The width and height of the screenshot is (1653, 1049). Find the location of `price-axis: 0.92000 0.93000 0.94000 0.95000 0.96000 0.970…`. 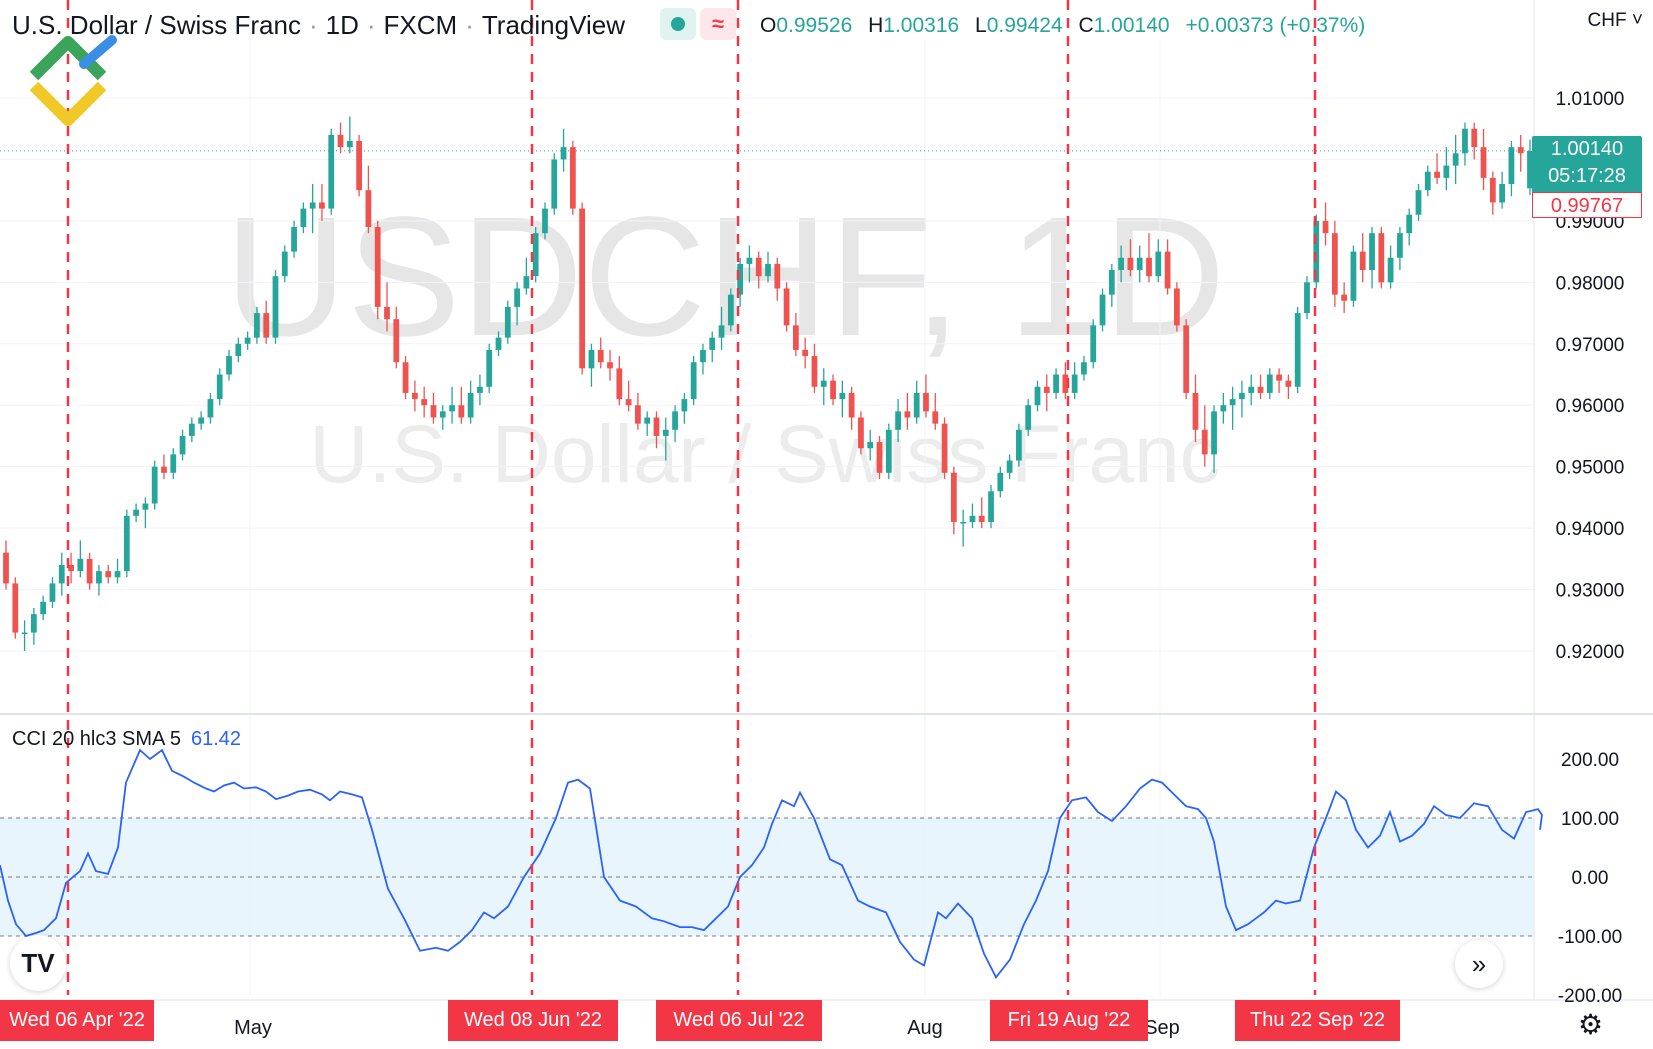

price-axis: 0.92000 0.93000 0.94000 0.95000 0.96000 0.970… is located at coordinates (1590, 376).